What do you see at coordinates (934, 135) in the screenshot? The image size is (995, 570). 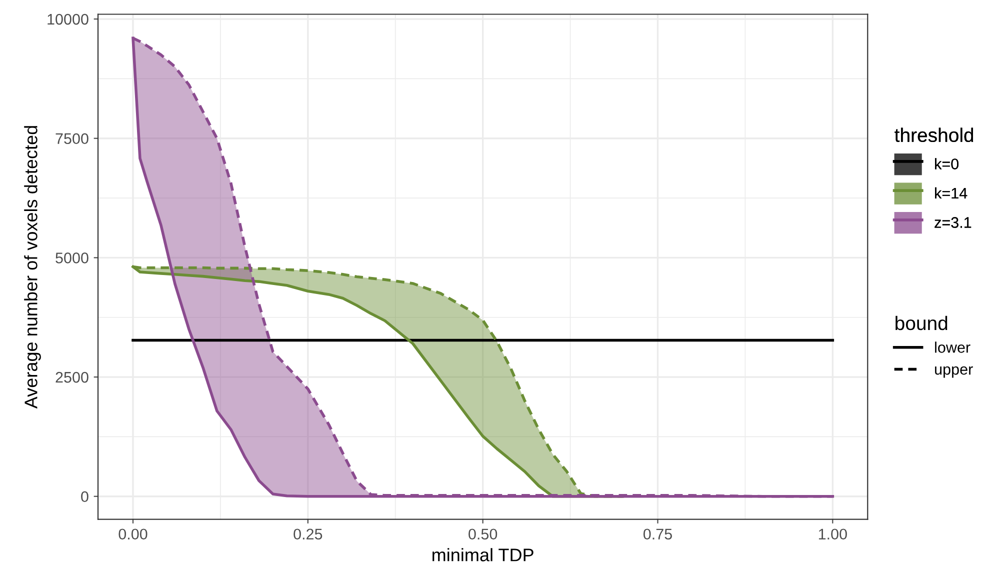 I see `text: threshold` at bounding box center [934, 135].